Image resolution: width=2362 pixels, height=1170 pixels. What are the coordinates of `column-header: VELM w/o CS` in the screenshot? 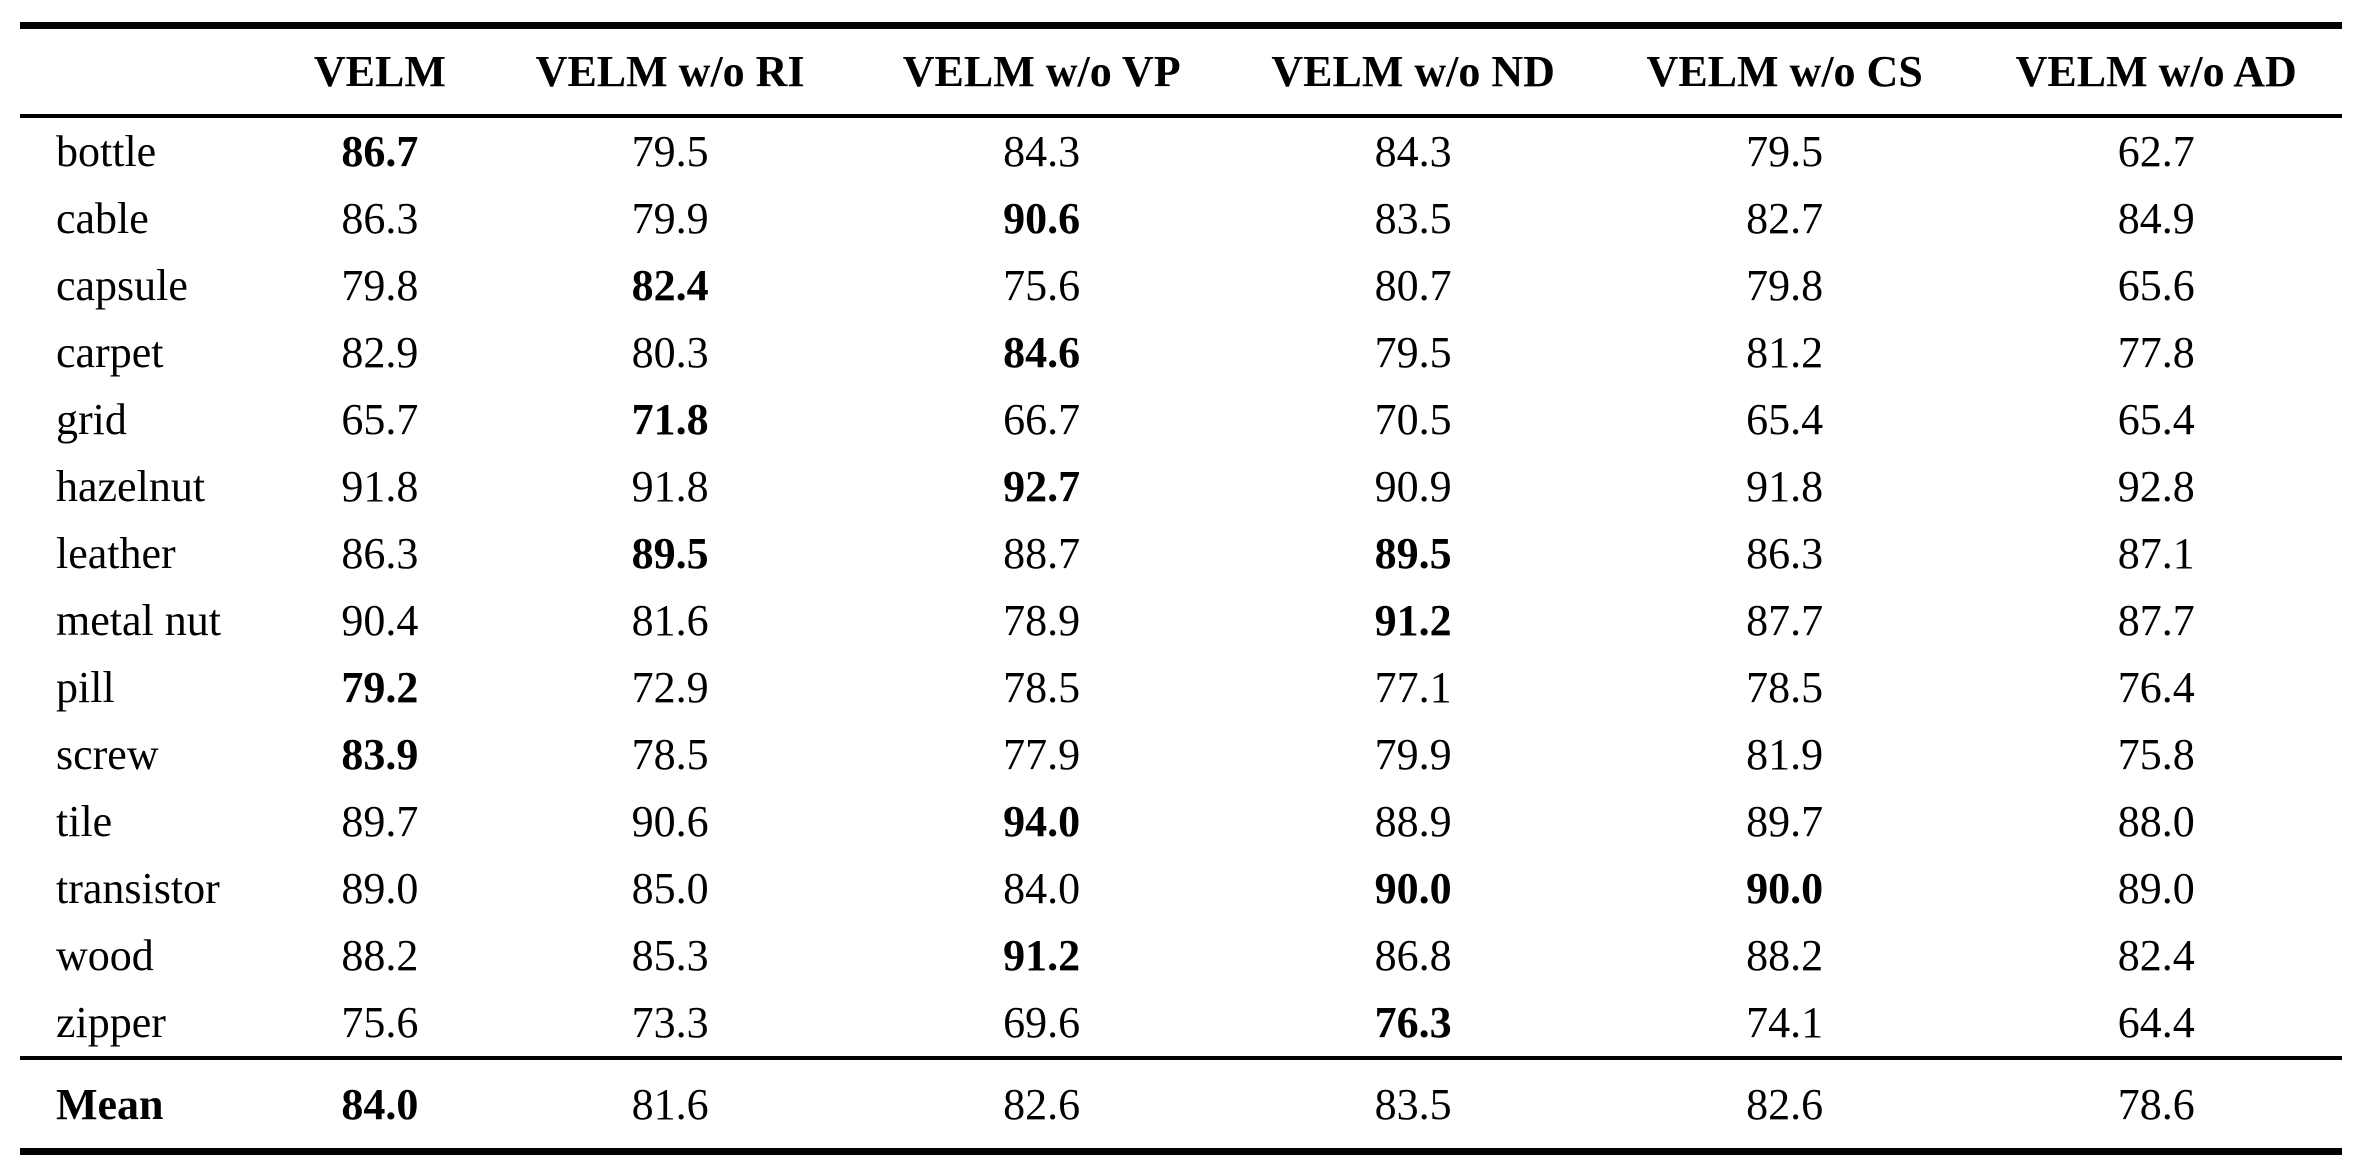 It's located at (1784, 71).